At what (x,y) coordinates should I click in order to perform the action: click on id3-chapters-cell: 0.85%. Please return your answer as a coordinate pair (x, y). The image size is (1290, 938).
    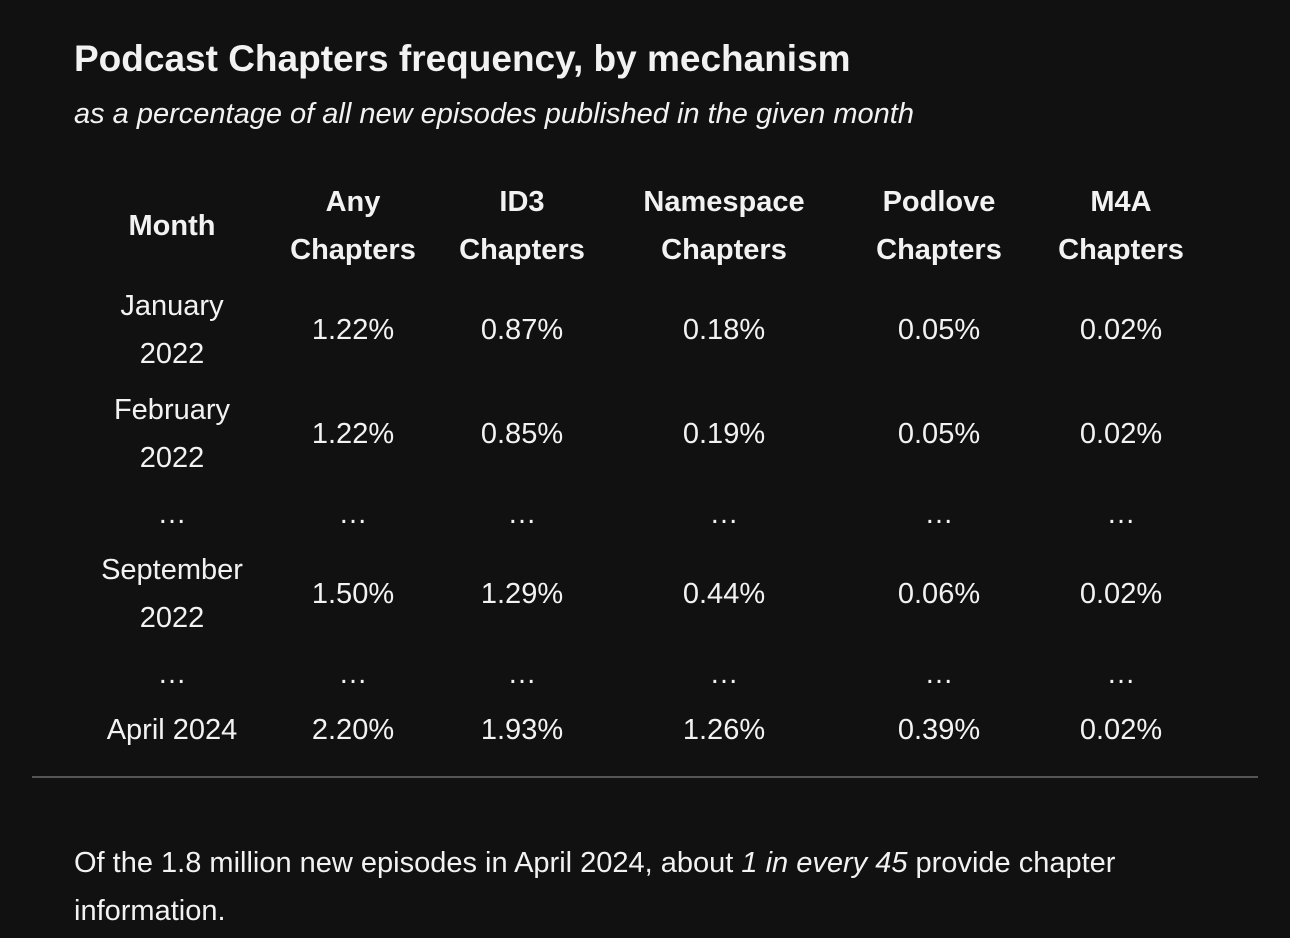
    Looking at the image, I should click on (522, 434).